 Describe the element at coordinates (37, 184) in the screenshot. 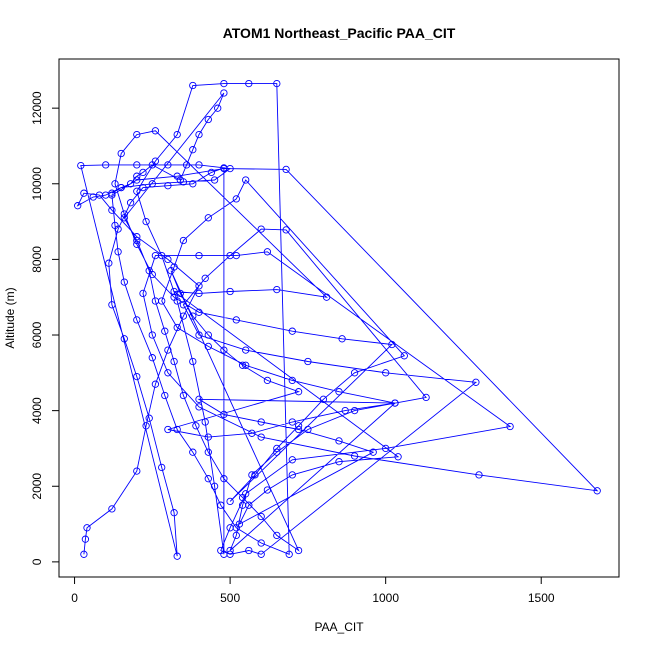

I see `y-tick-label: 10000` at that location.